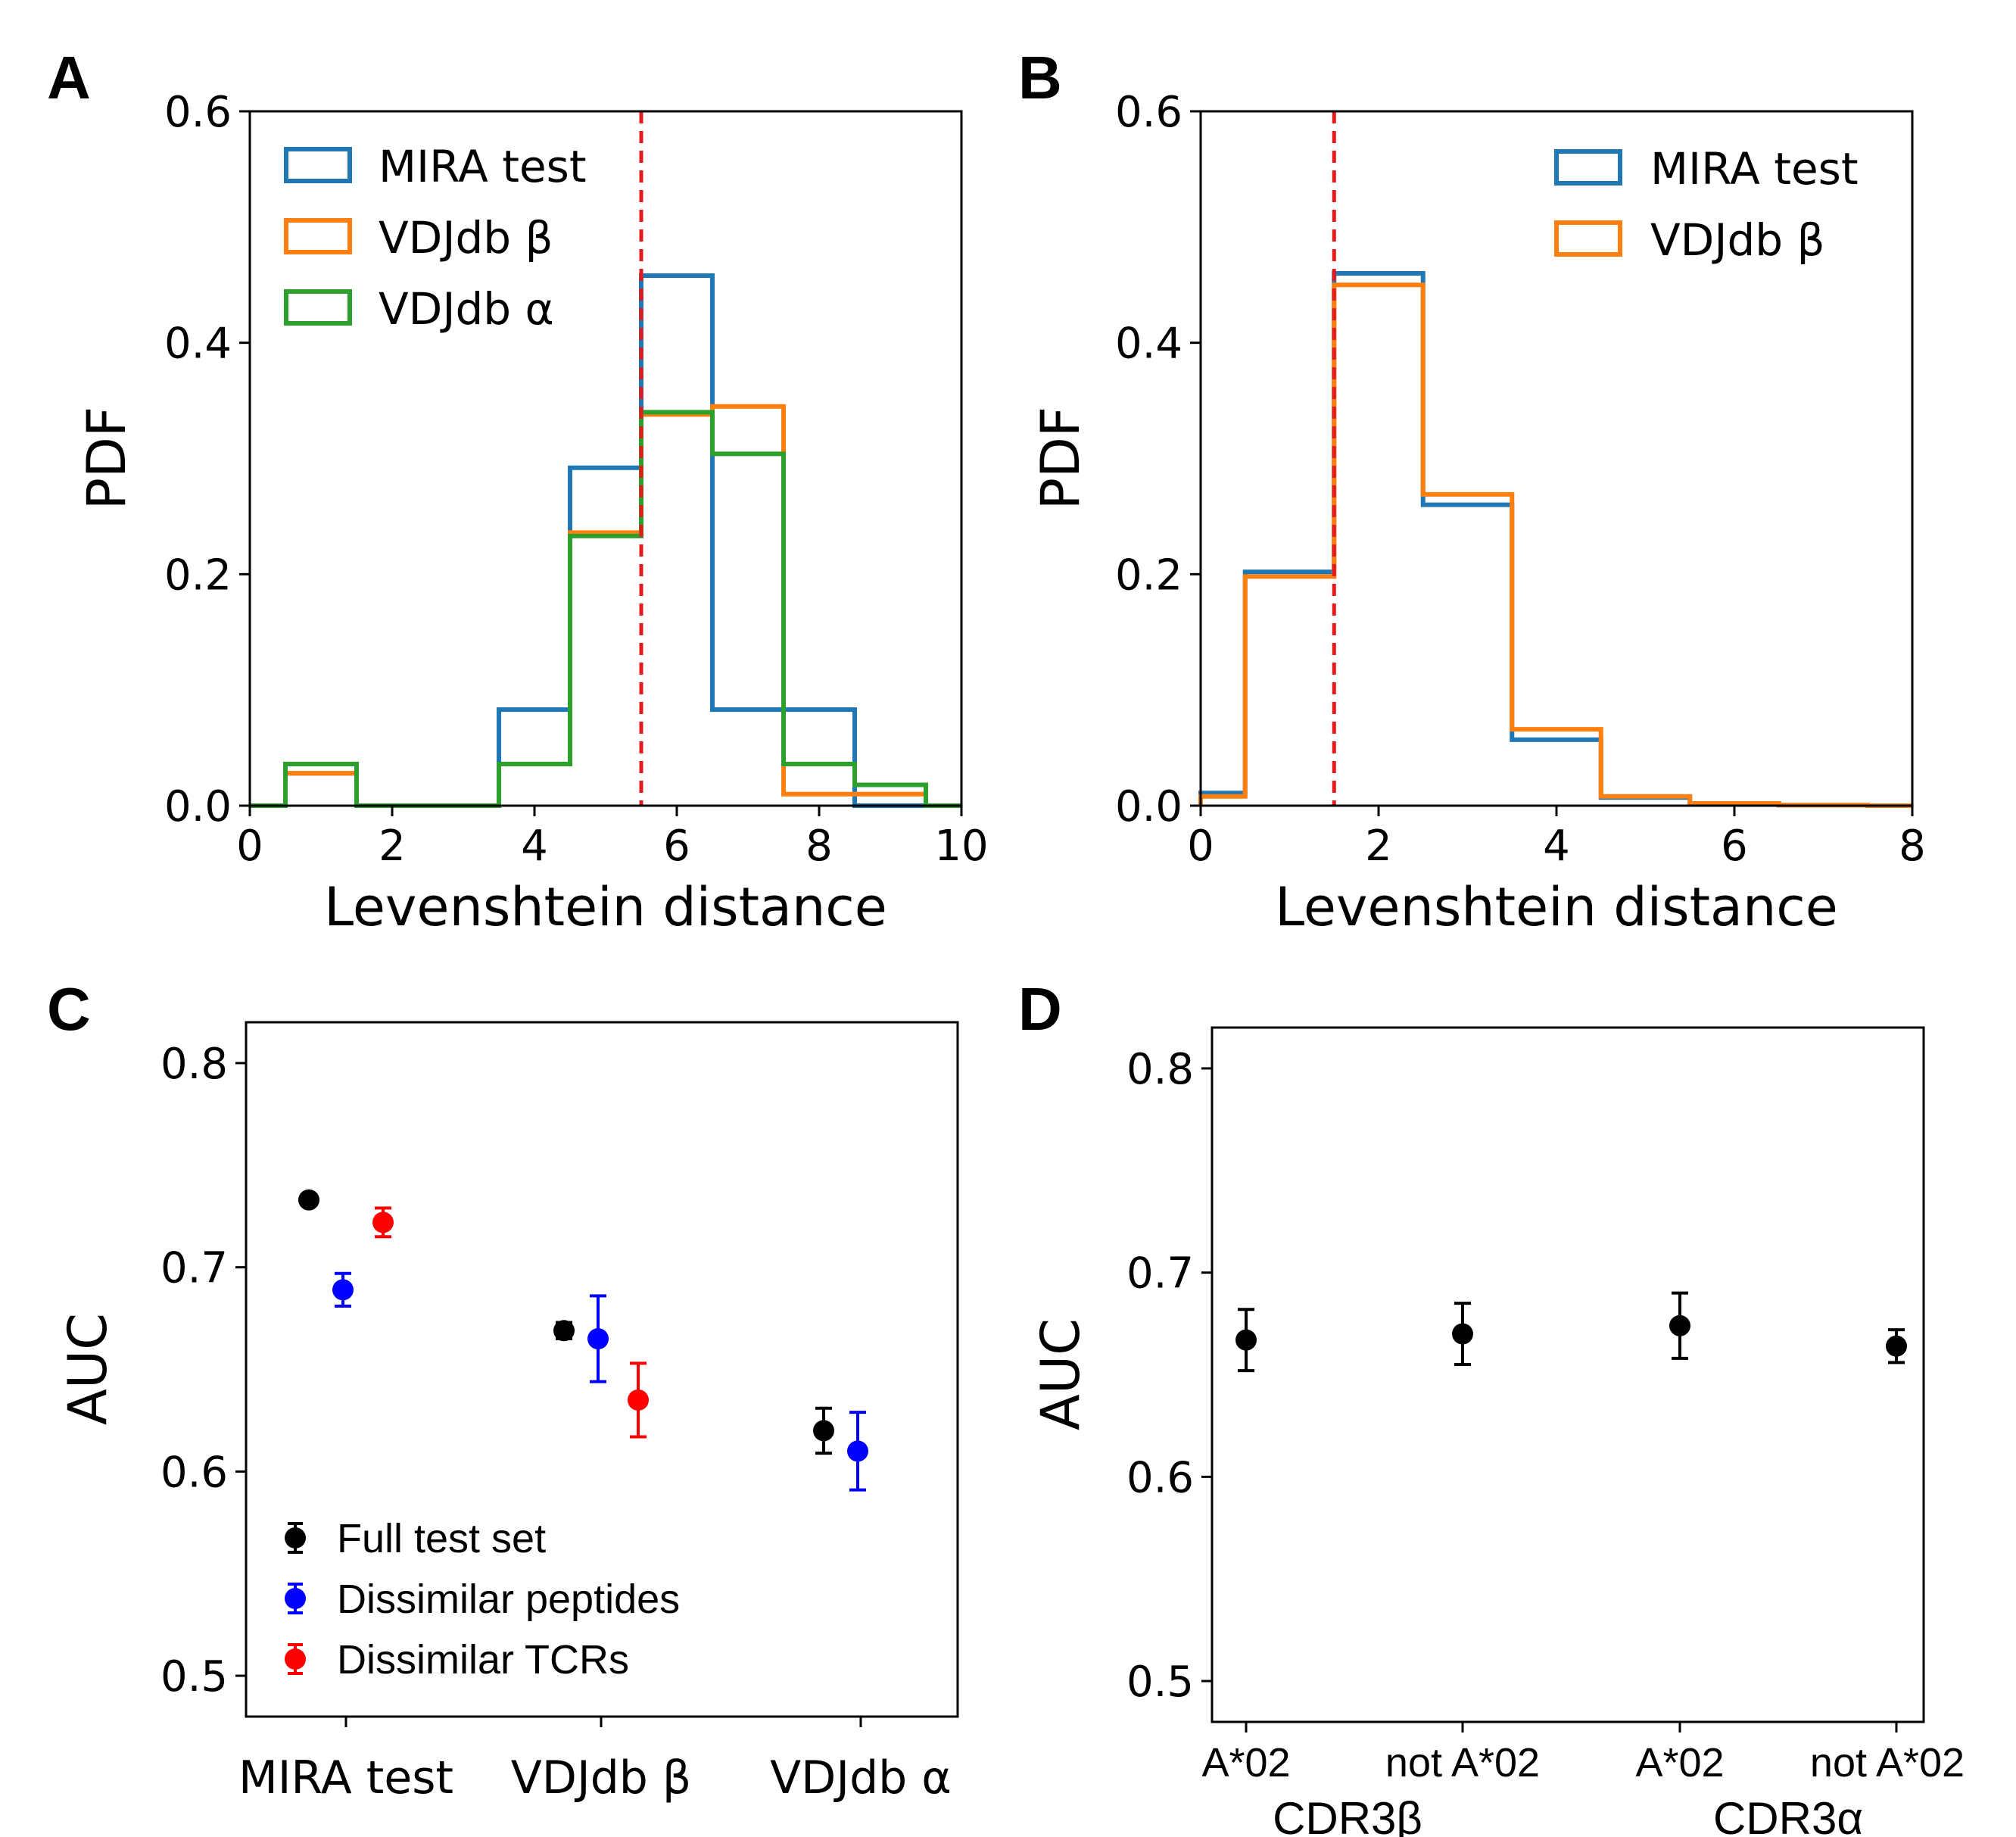 This screenshot has height=1837, width=2016. What do you see at coordinates (1040, 1009) in the screenshot?
I see `panel-letter-d: D` at bounding box center [1040, 1009].